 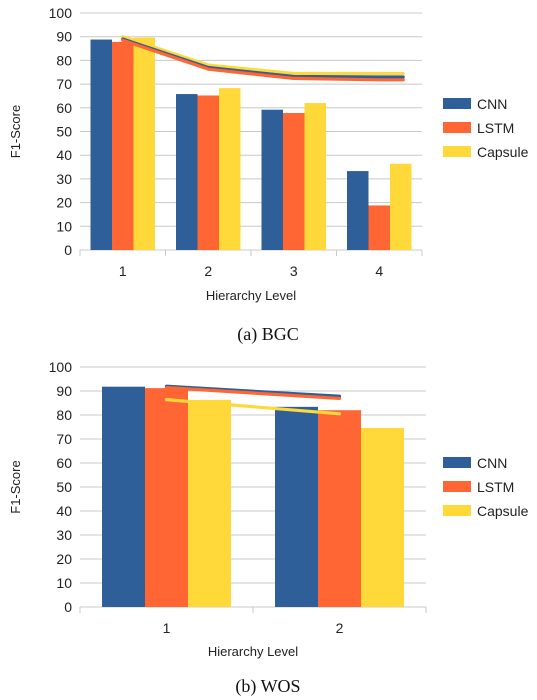 I want to click on caption-wos: (b) WOS, so click(x=267, y=686).